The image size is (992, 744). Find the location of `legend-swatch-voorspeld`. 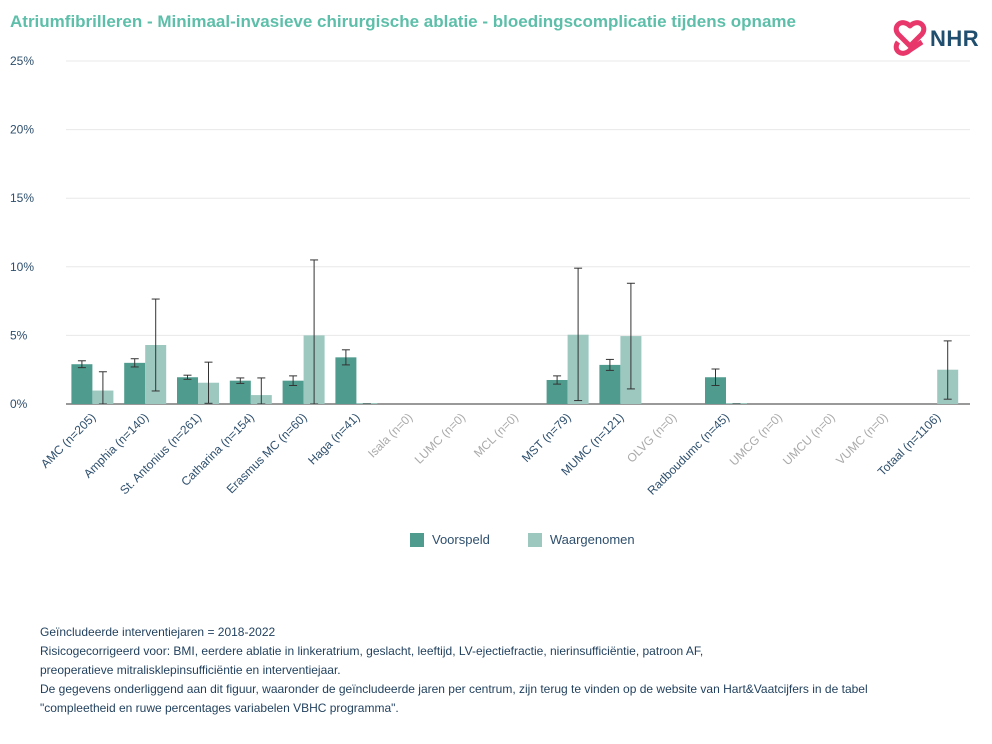

legend-swatch-voorspeld is located at coordinates (417, 539).